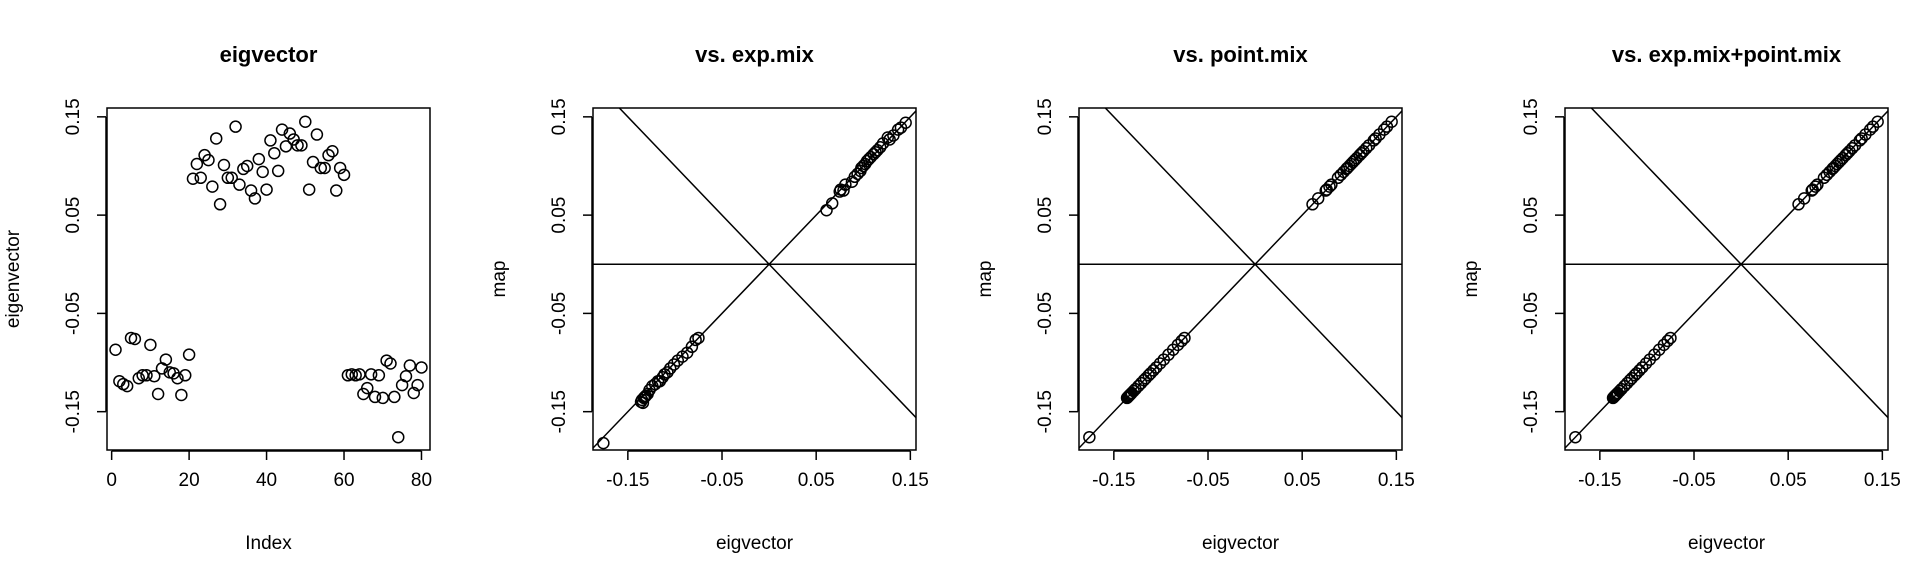  Describe the element at coordinates (269, 54) in the screenshot. I see `panel-title: eigvector` at that location.